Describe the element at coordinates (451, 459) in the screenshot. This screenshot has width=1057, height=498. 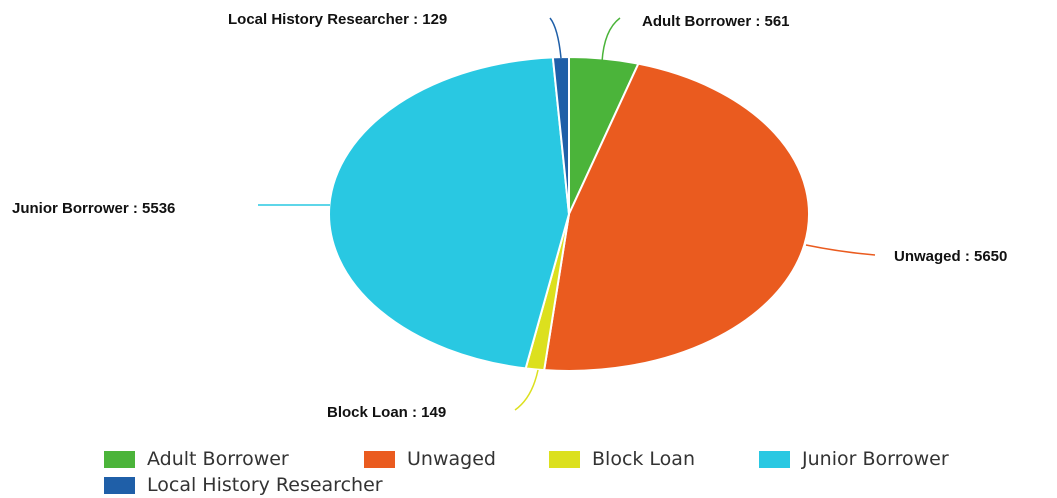
I see `legend-label: Unwaged` at that location.